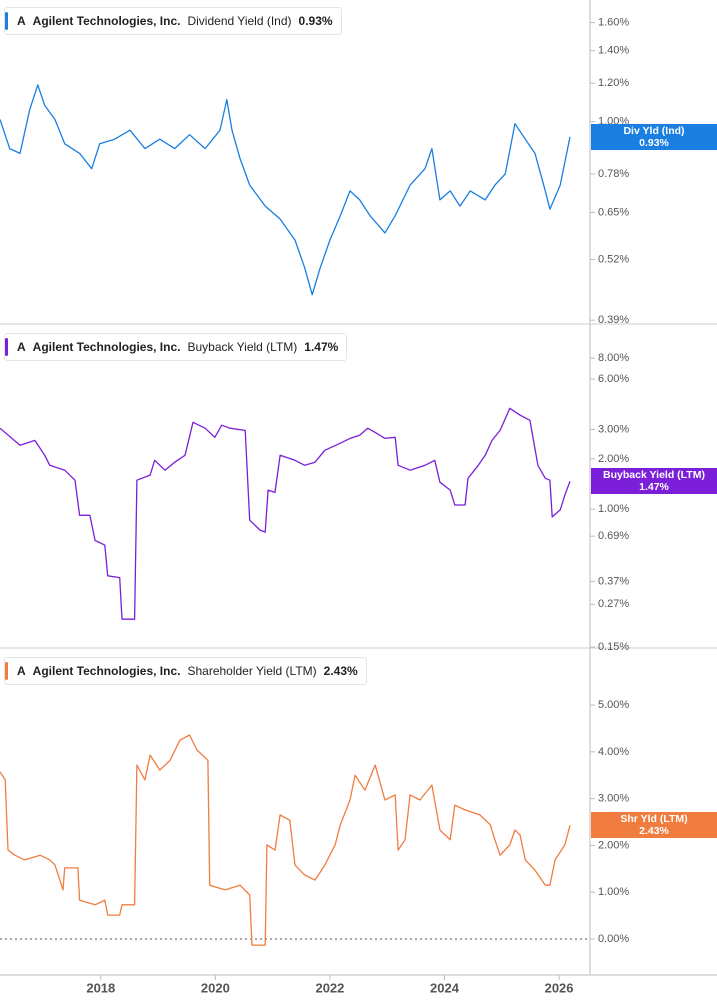 This screenshot has height=1005, width=717. I want to click on x-tick-label: 2020, so click(215, 987).